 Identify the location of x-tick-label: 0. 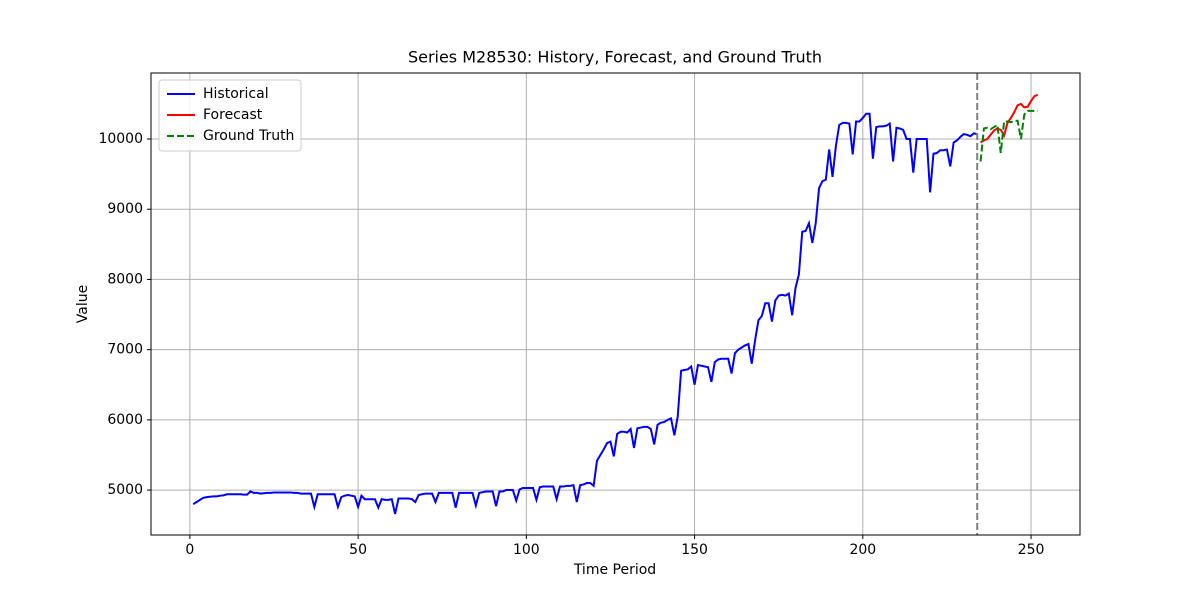
(189, 550).